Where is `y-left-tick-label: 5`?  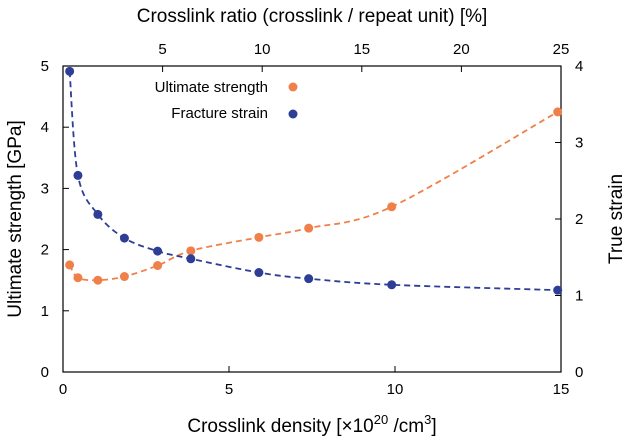 y-left-tick-label: 5 is located at coordinates (45, 66).